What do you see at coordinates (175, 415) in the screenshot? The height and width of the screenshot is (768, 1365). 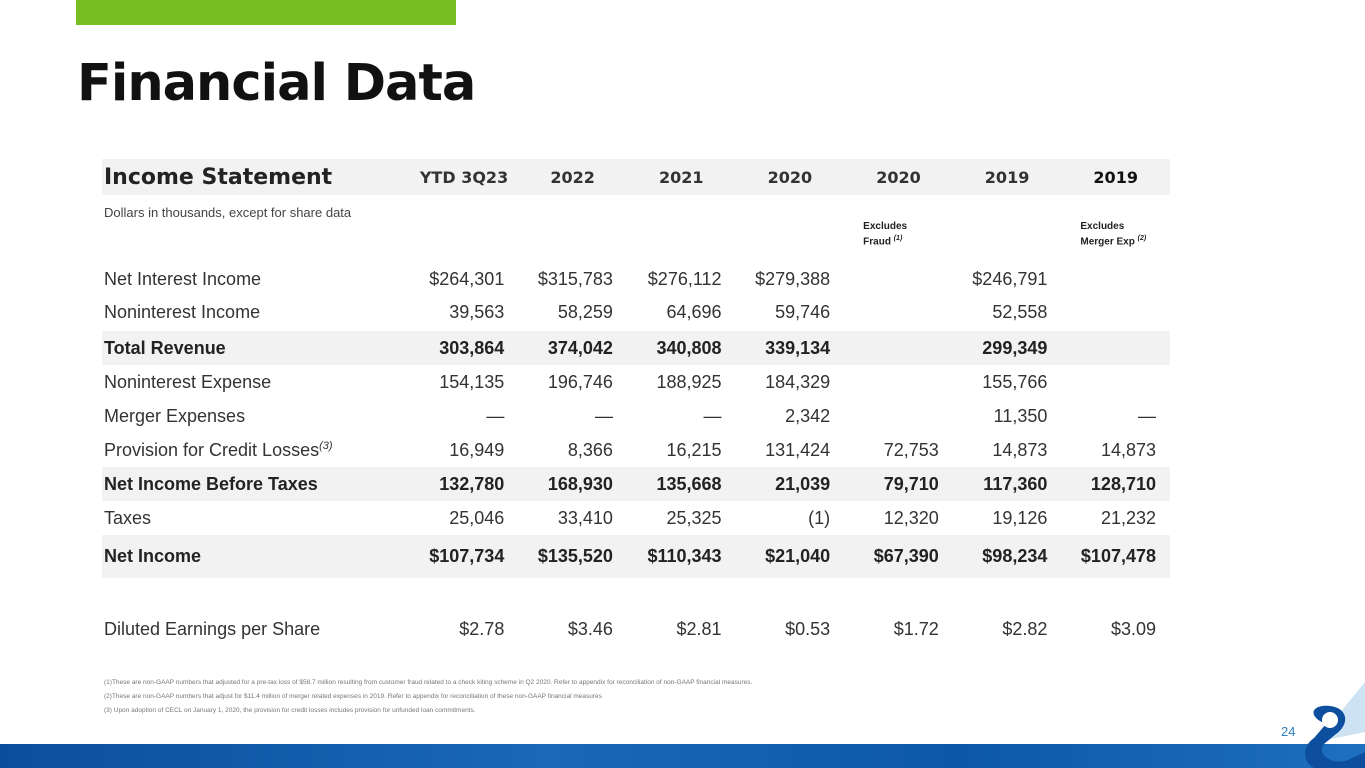 I see `row-label: Merger Expenses` at bounding box center [175, 415].